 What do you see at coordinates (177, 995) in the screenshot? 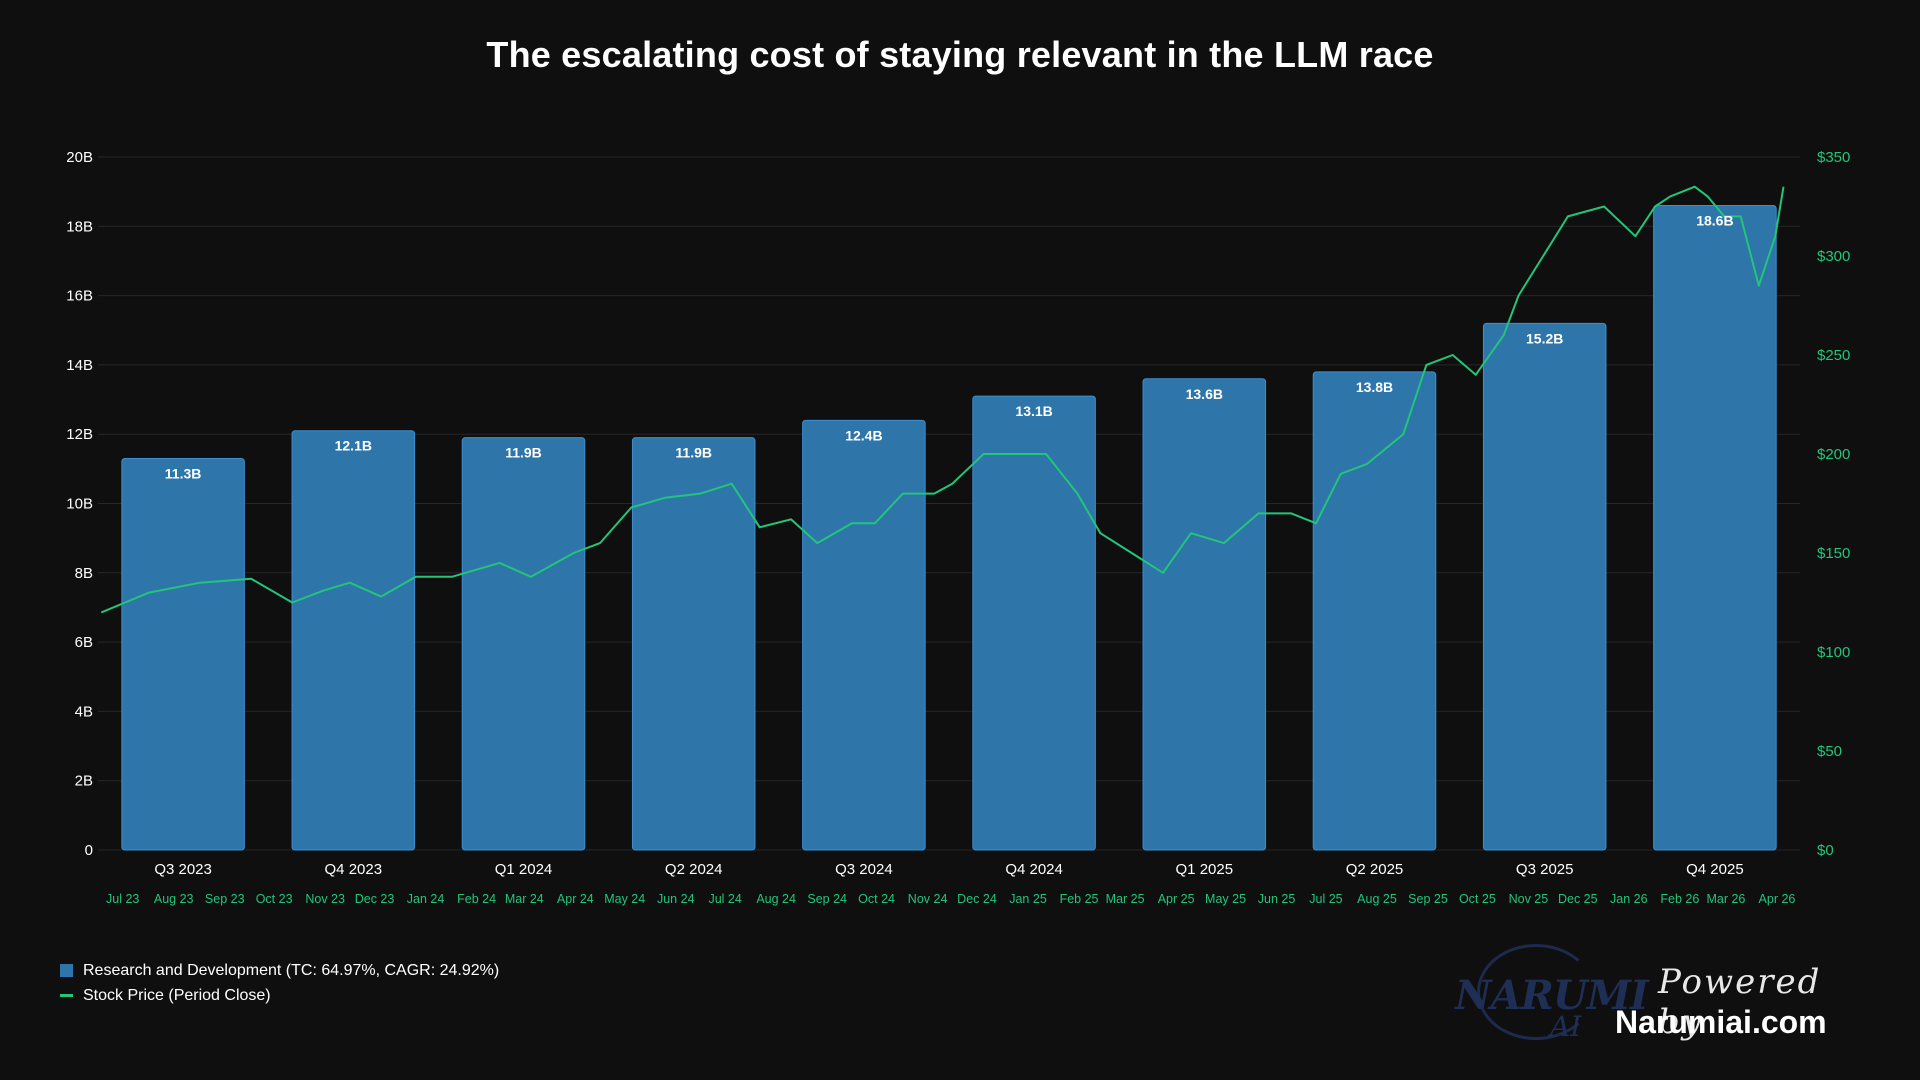
I see `legend-label-stock: Stock Price (Period Close)` at bounding box center [177, 995].